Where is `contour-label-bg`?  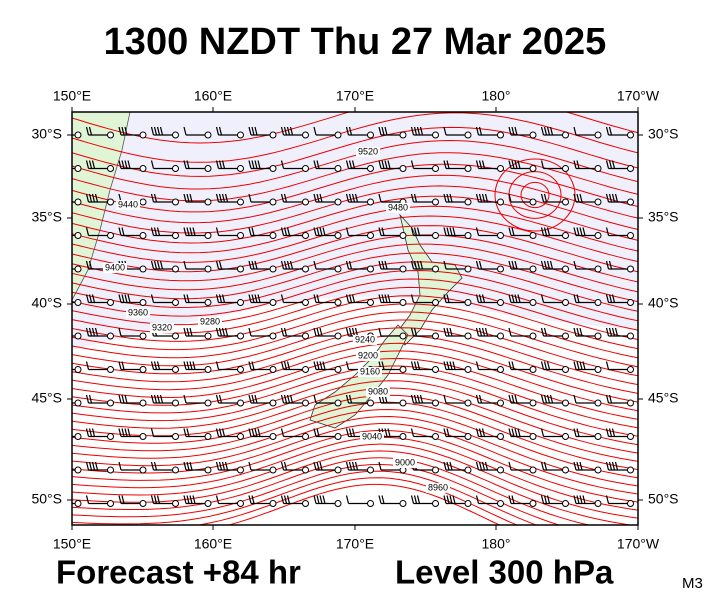
contour-label-bg is located at coordinates (128, 205).